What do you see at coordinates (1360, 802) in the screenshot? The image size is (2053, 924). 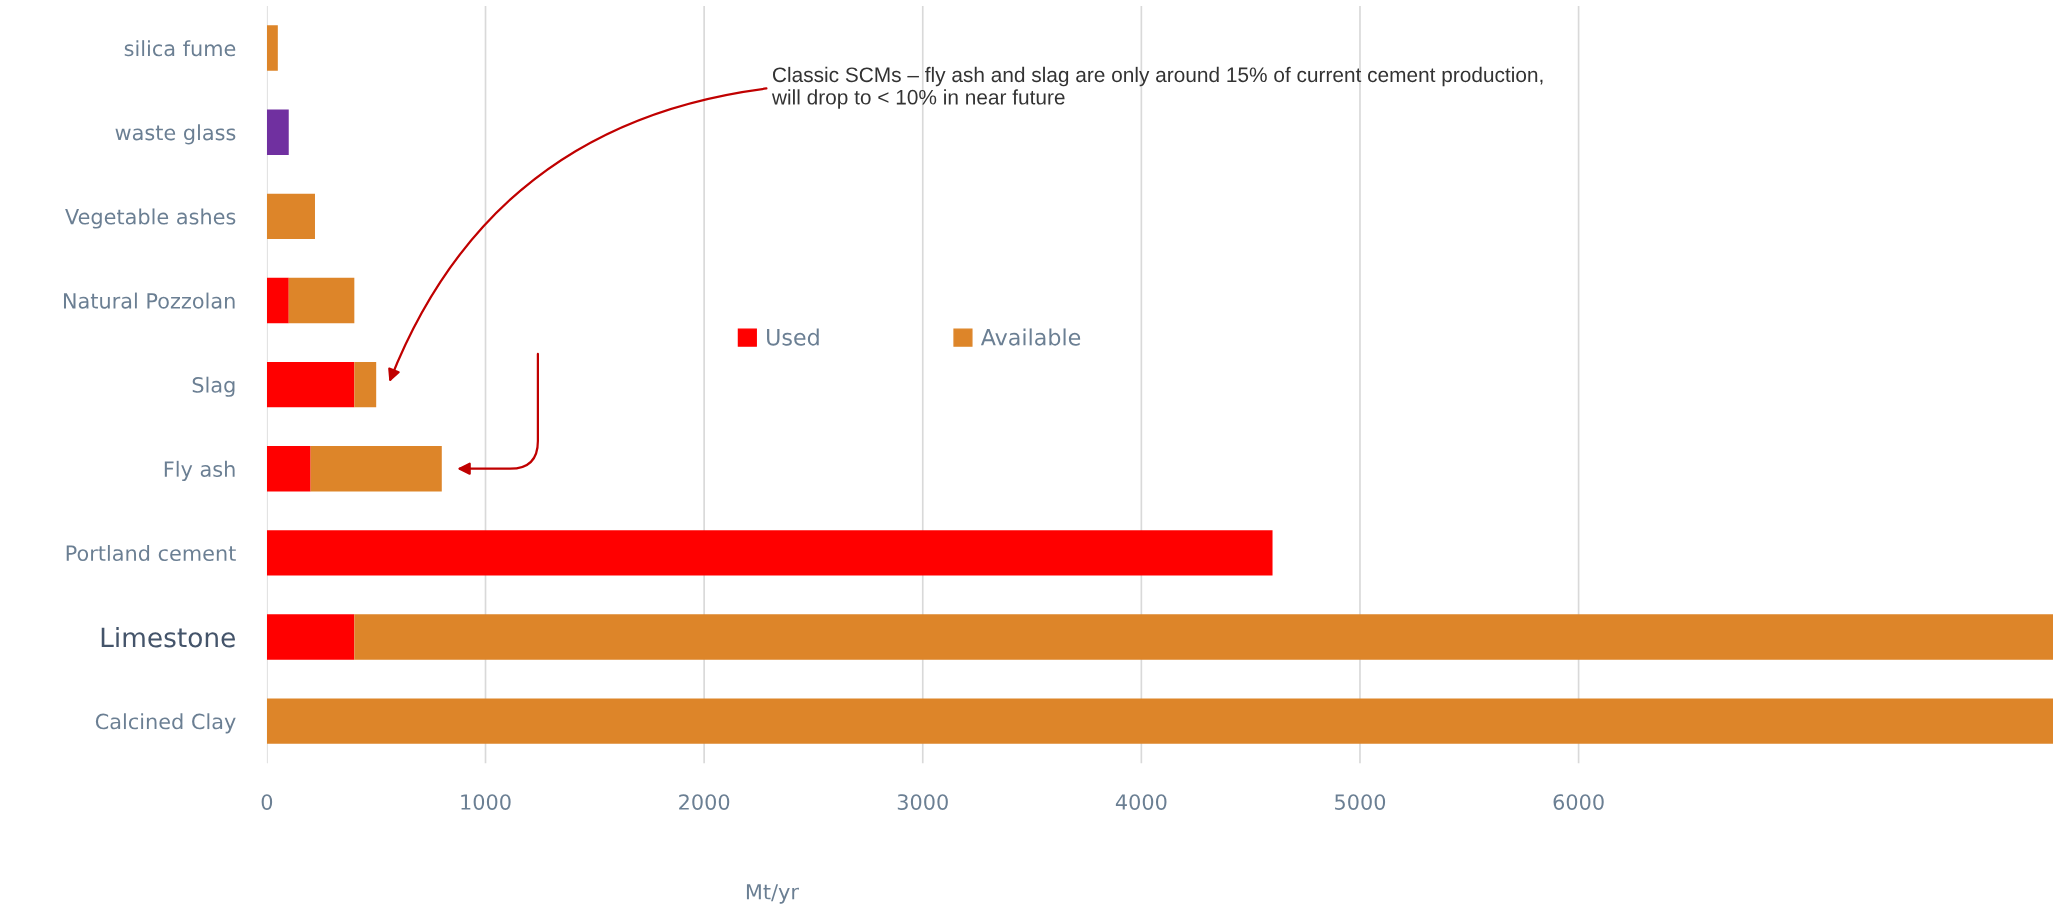 I see `x-tick-label: 5000` at bounding box center [1360, 802].